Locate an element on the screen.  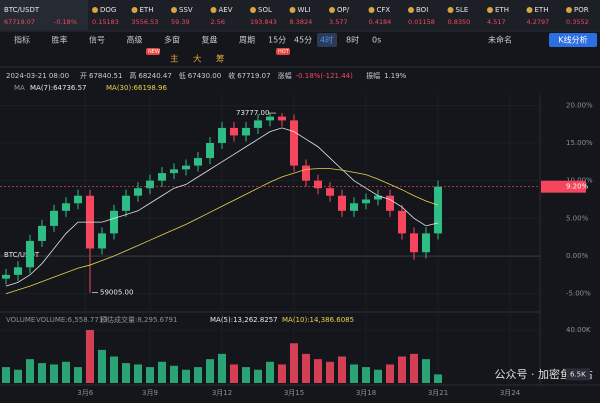
ticker-price: 193.843 is located at coordinates (263, 22).